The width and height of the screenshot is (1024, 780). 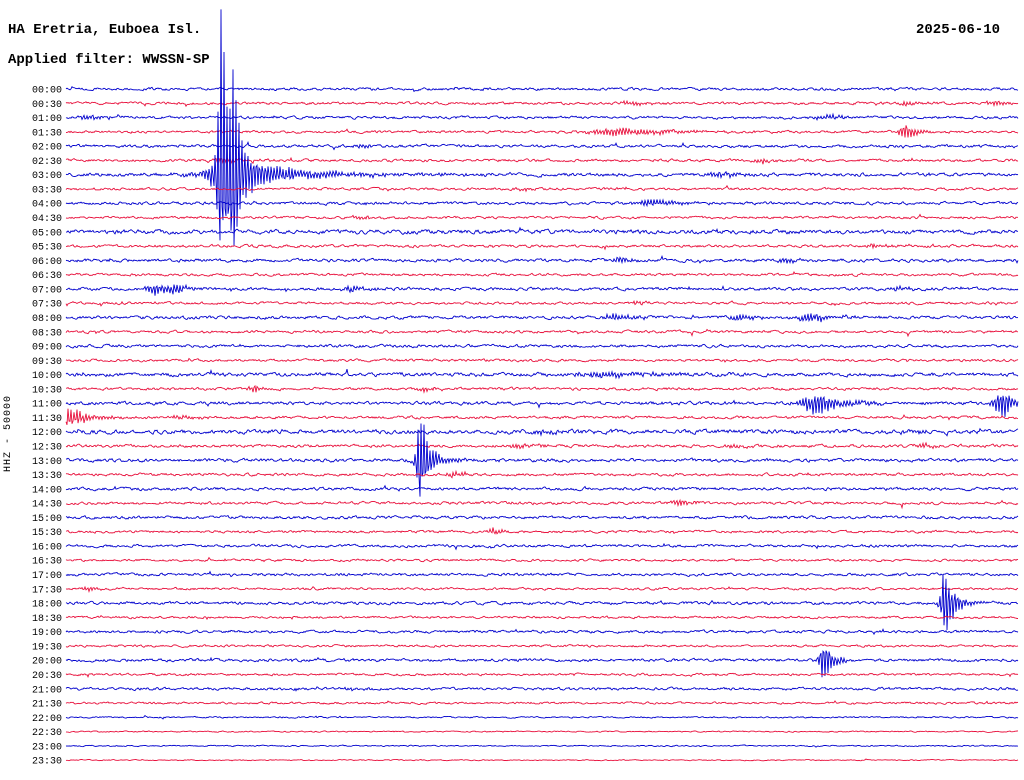 What do you see at coordinates (47, 233) in the screenshot?
I see `time-label: 05:00` at bounding box center [47, 233].